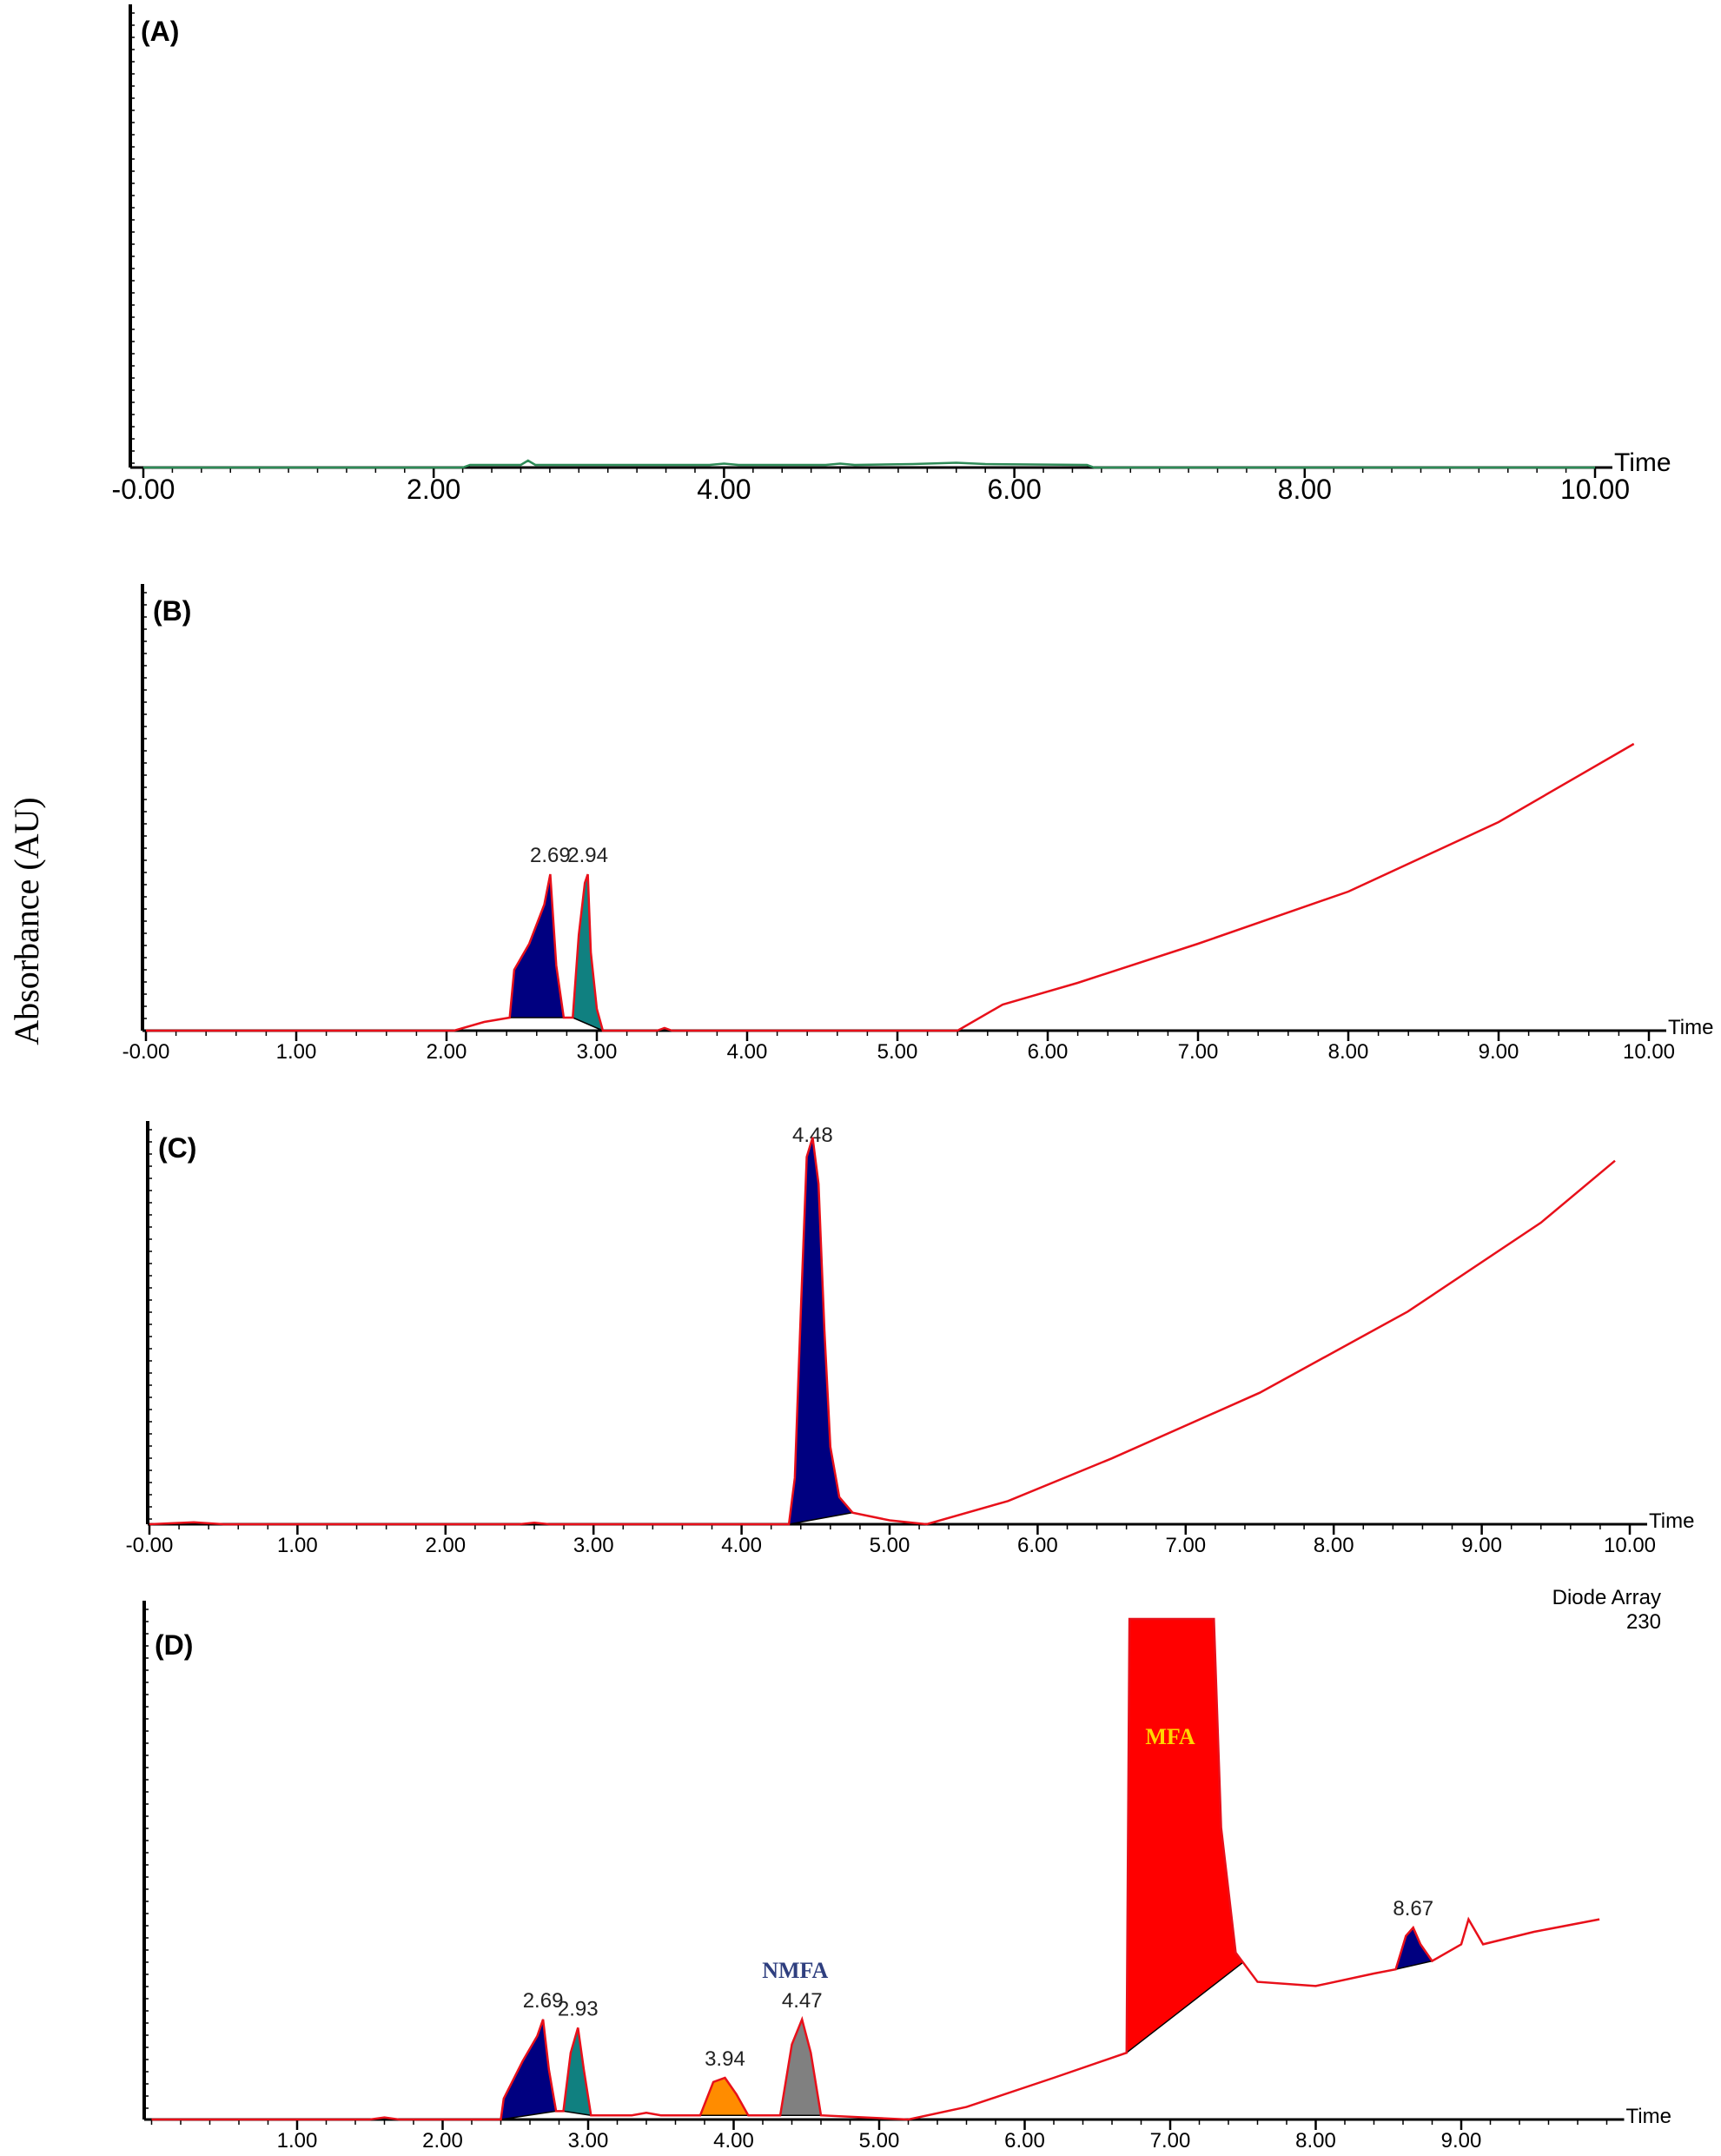  Describe the element at coordinates (725, 2059) in the screenshot. I see `peak-retention-label: 3.94` at that location.